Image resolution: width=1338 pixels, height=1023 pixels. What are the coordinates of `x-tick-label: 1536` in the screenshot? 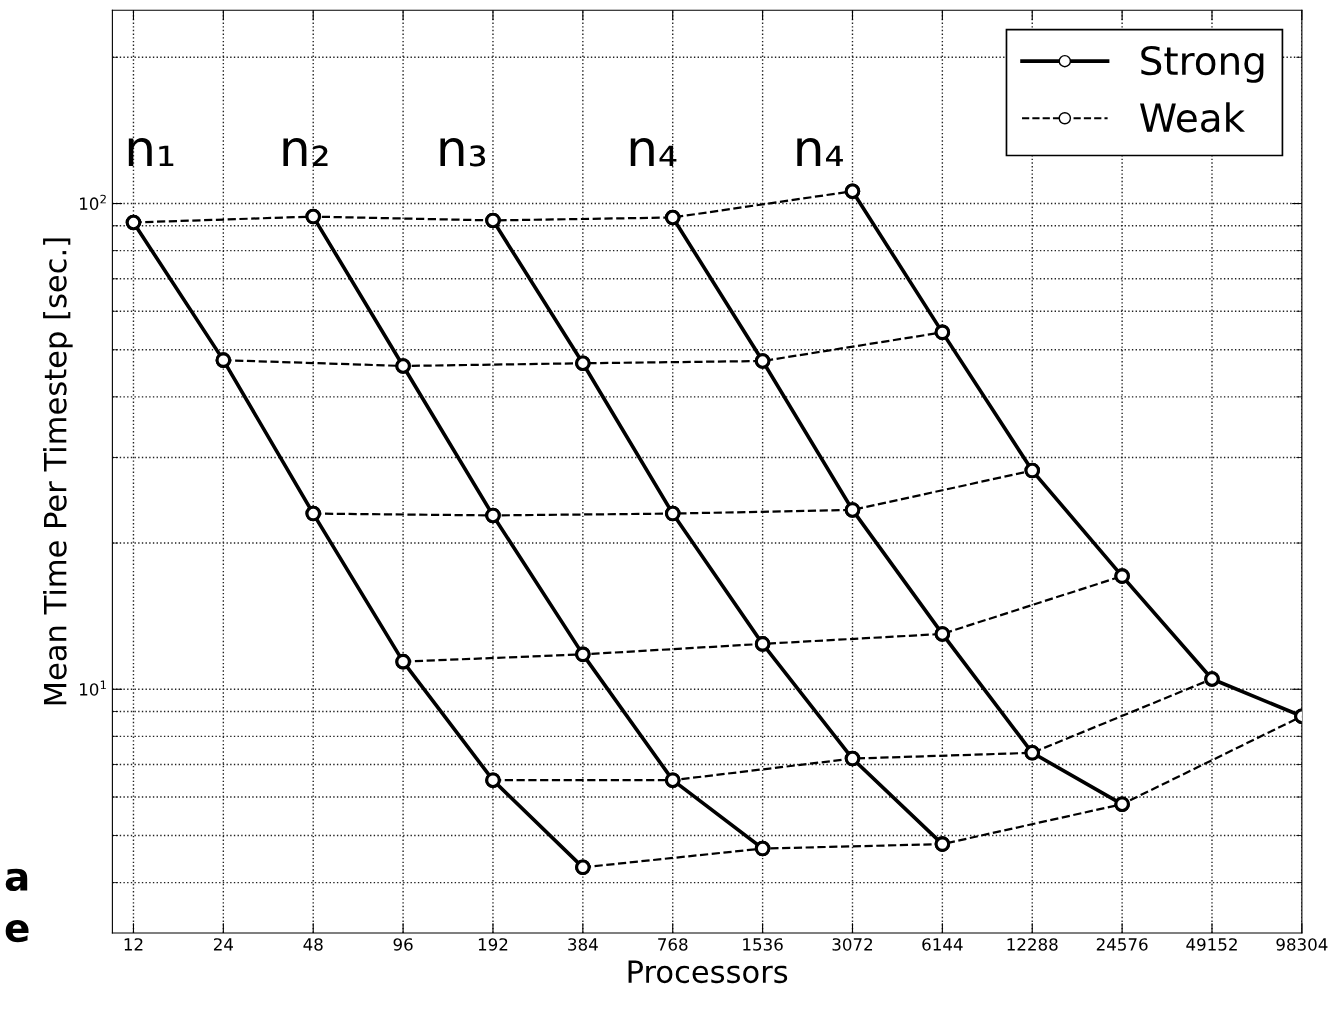 It's located at (763, 944).